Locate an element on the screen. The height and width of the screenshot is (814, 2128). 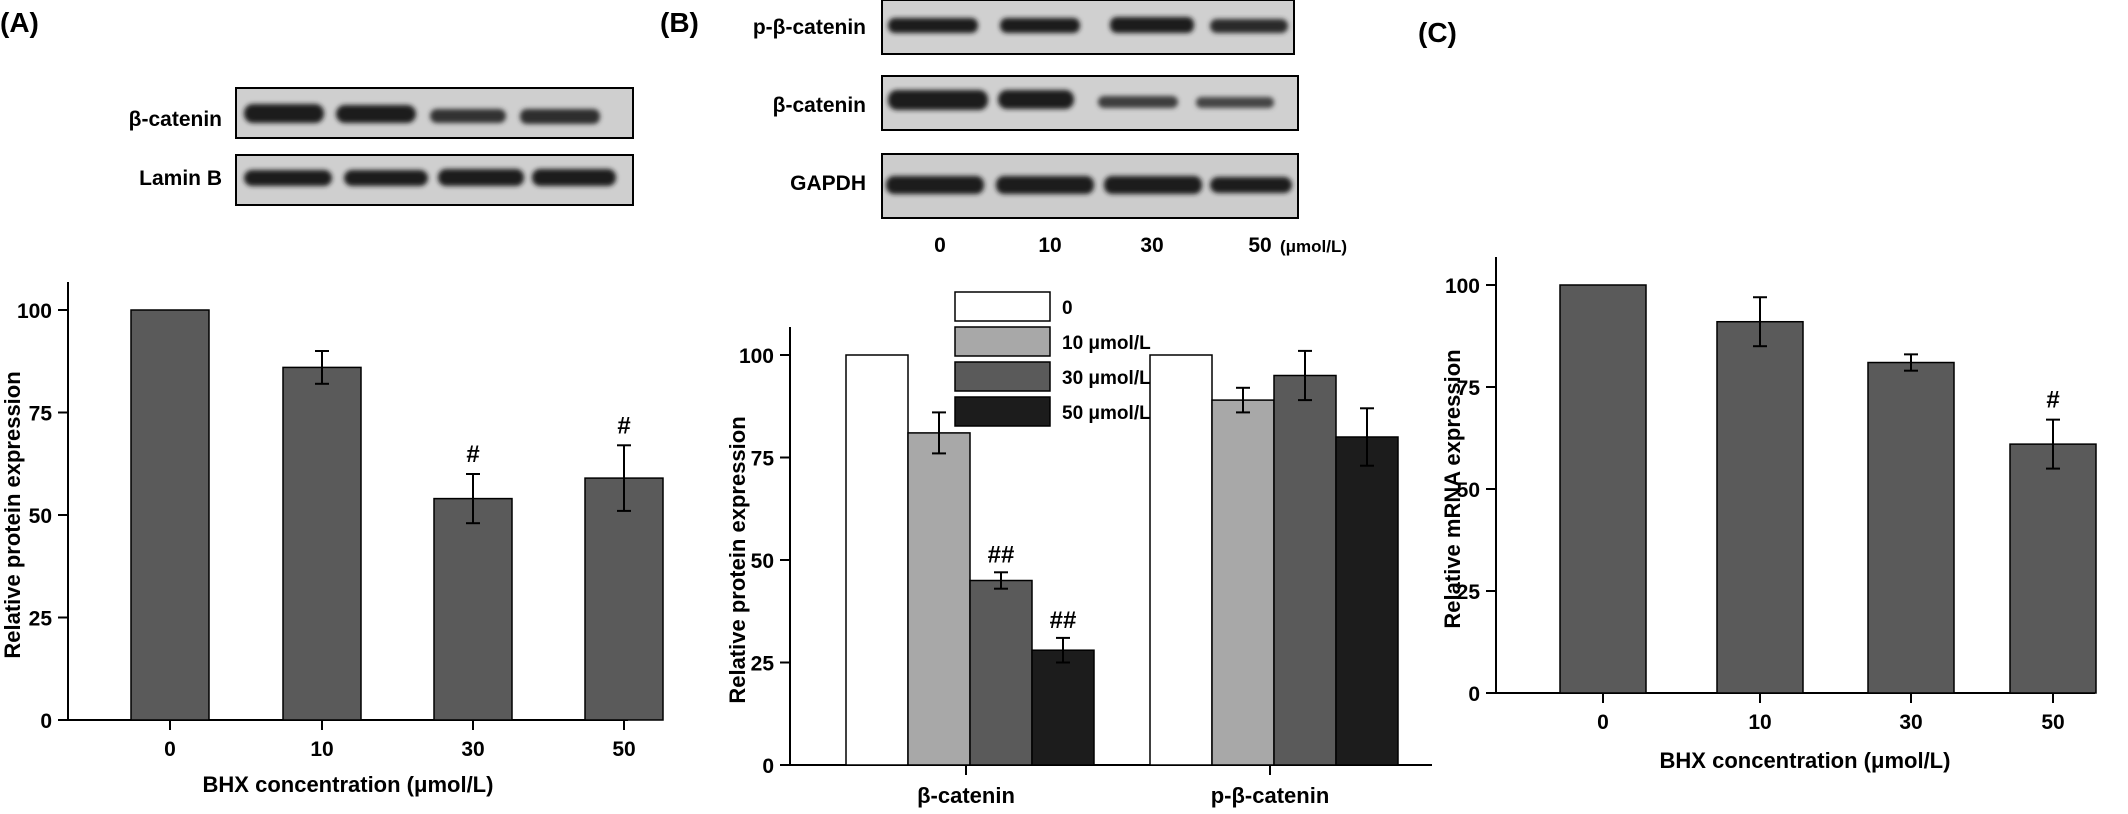
panel-a-letter: (A) is located at coordinates (19, 22).